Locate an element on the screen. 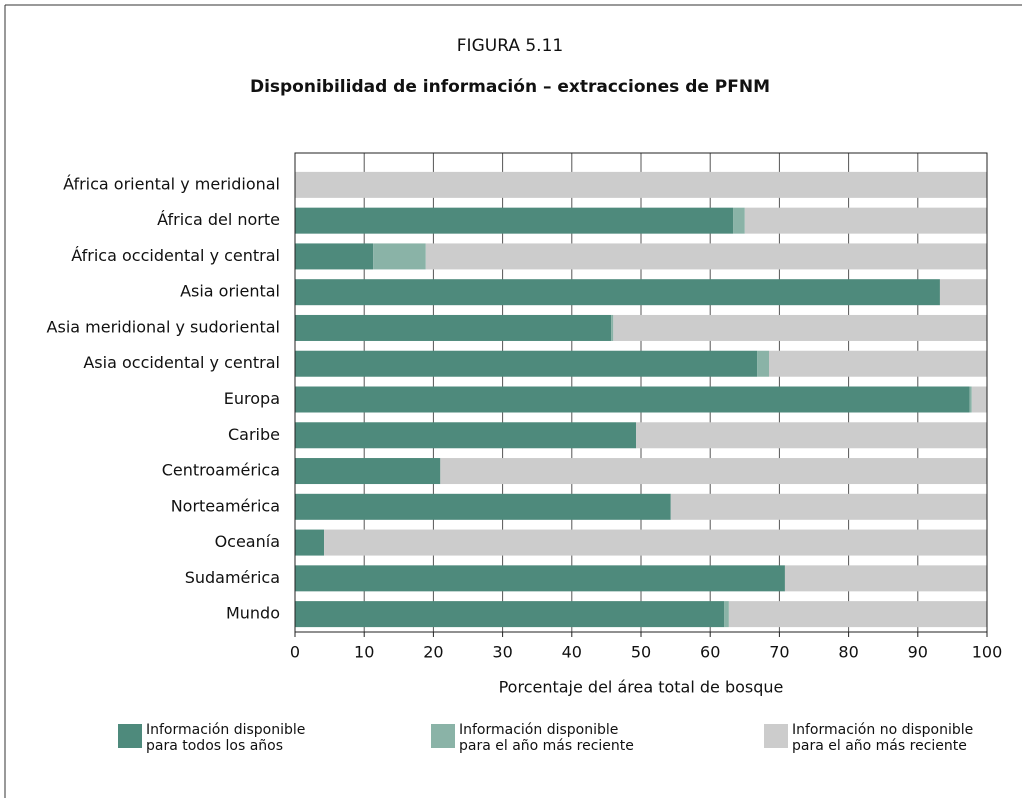 This screenshot has width=1022, height=798. x-tick-label: 100 is located at coordinates (987, 652).